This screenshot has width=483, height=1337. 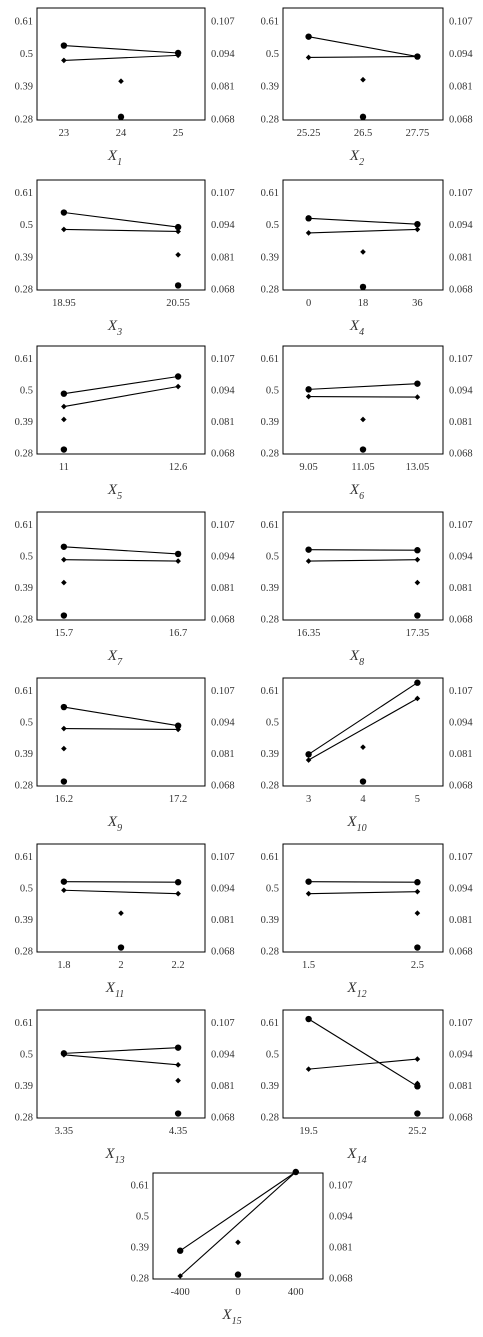 I want to click on x-axis-label-subscript: 8, so click(x=361, y=662).